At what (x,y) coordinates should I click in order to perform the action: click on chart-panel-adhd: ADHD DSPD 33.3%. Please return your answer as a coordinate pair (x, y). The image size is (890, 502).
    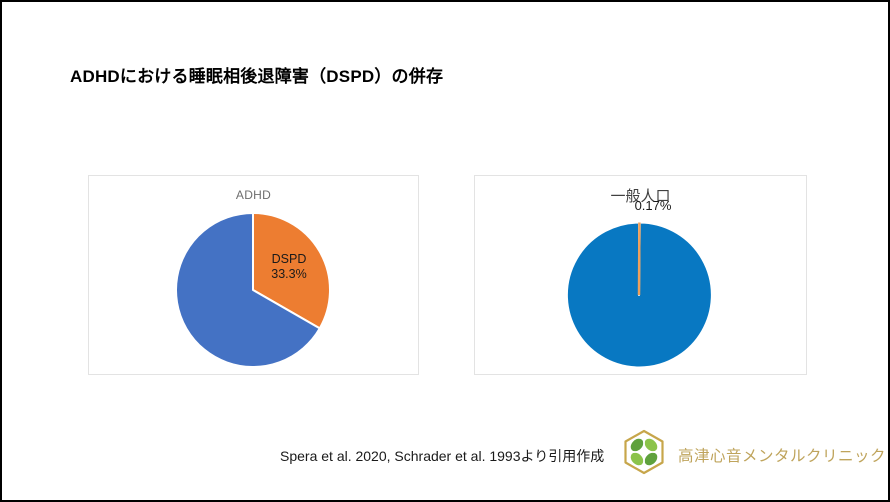
    Looking at the image, I should click on (253, 275).